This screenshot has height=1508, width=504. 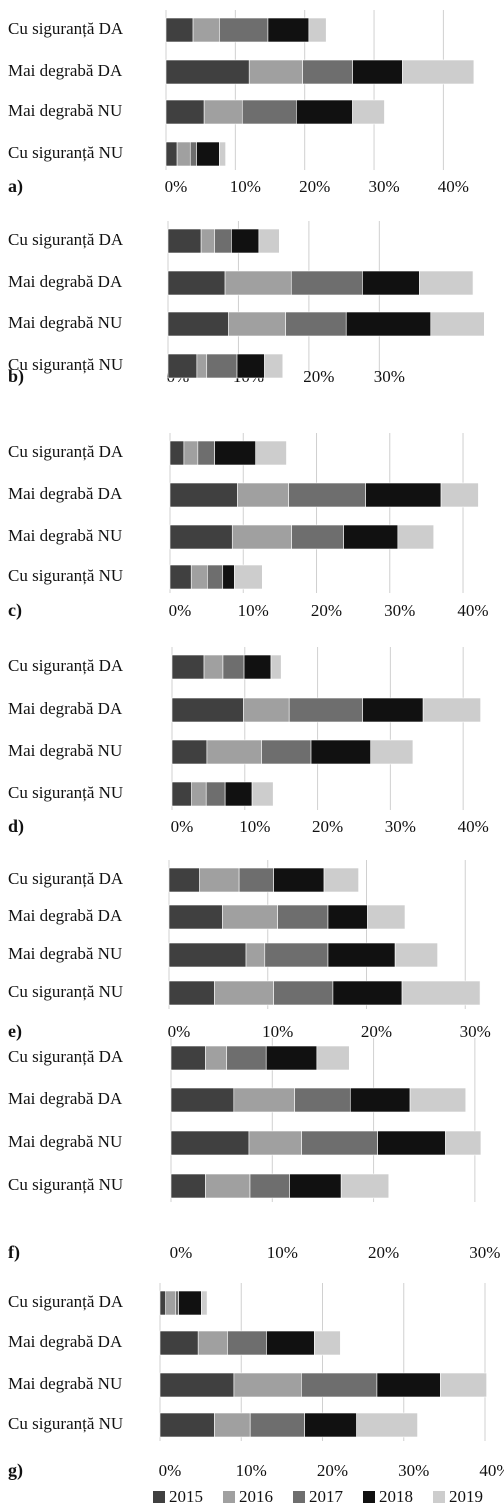 I want to click on panel-label: a), so click(x=15, y=186).